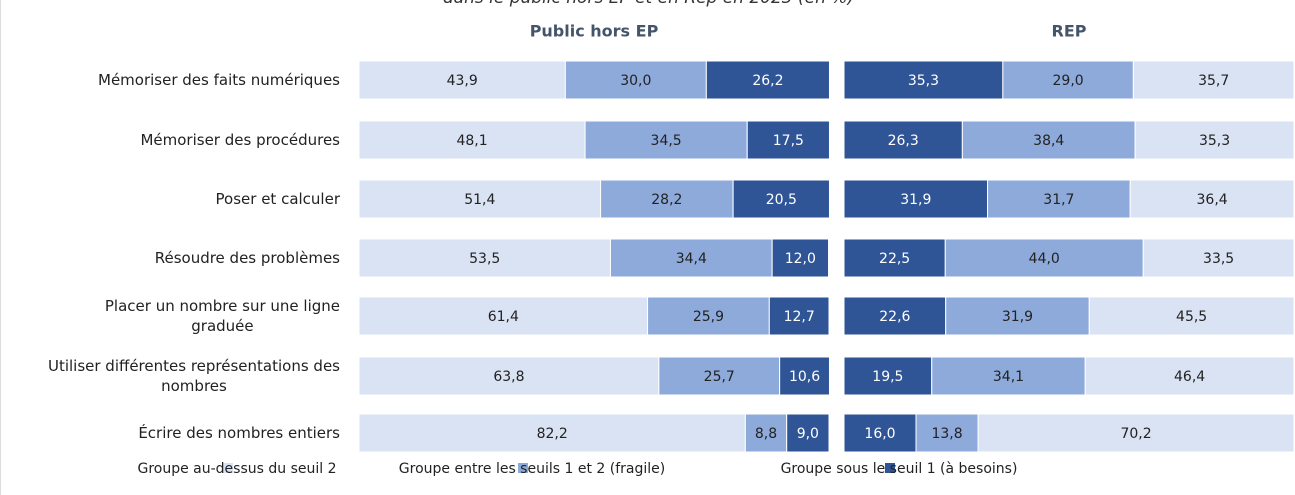 The width and height of the screenshot is (1295, 495). Describe the element at coordinates (277, 199) in the screenshot. I see `category-label: Poser et calculer` at that location.